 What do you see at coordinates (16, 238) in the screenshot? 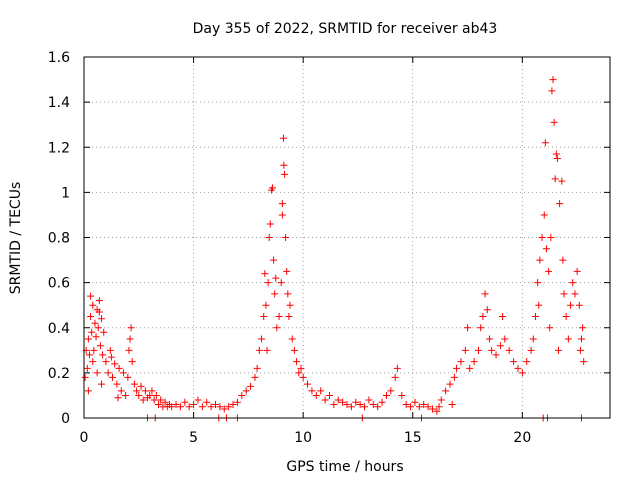
I see `y-axis-title: SRMTID / TECUs` at bounding box center [16, 238].